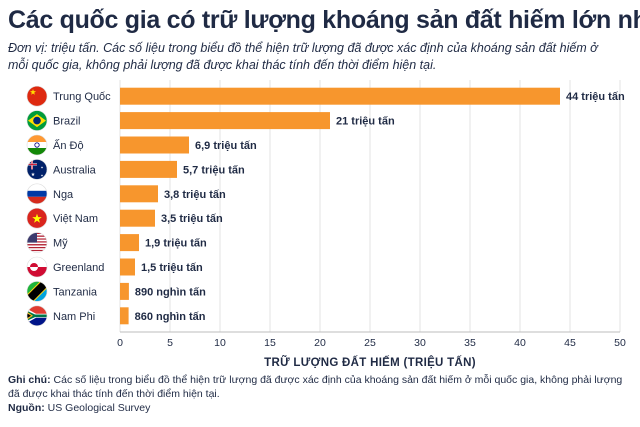 The height and width of the screenshot is (427, 640). I want to click on tanzania-flag-icon, so click(37, 291).